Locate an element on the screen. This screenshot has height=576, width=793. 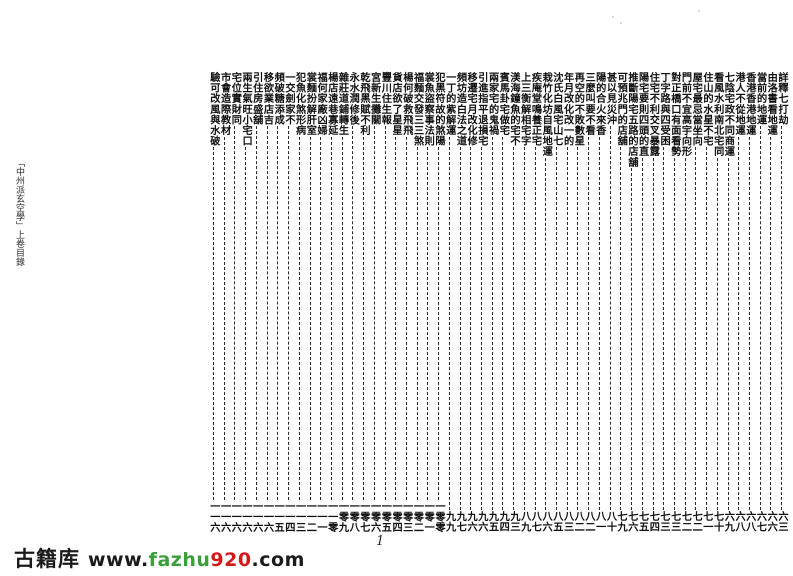
toc-entry-title: 丁字路與四受困 is located at coordinates (664, 109).